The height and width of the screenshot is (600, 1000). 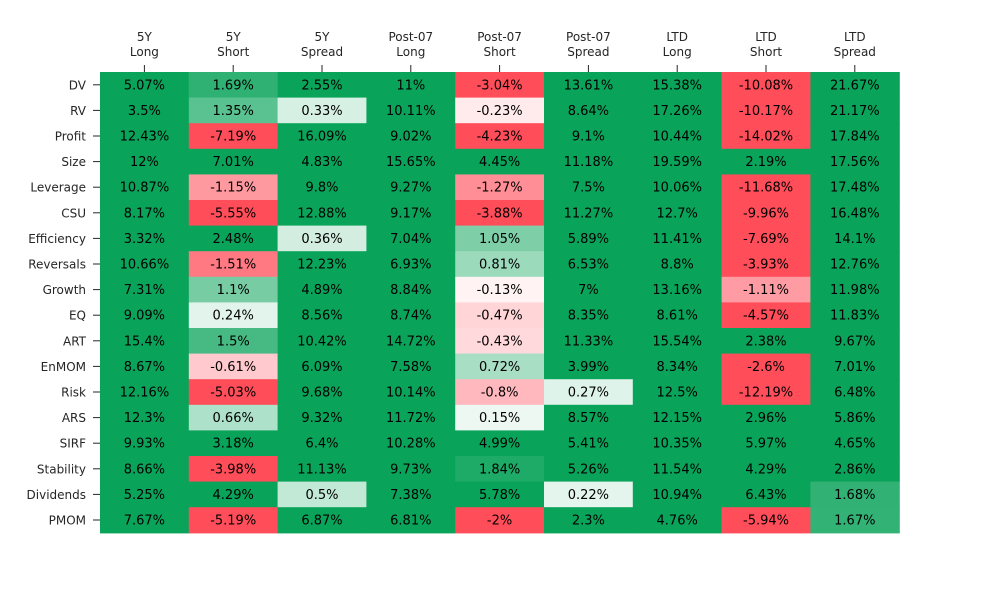 What do you see at coordinates (233, 136) in the screenshot?
I see `heatmap-cell-profit-5y-short` at bounding box center [233, 136].